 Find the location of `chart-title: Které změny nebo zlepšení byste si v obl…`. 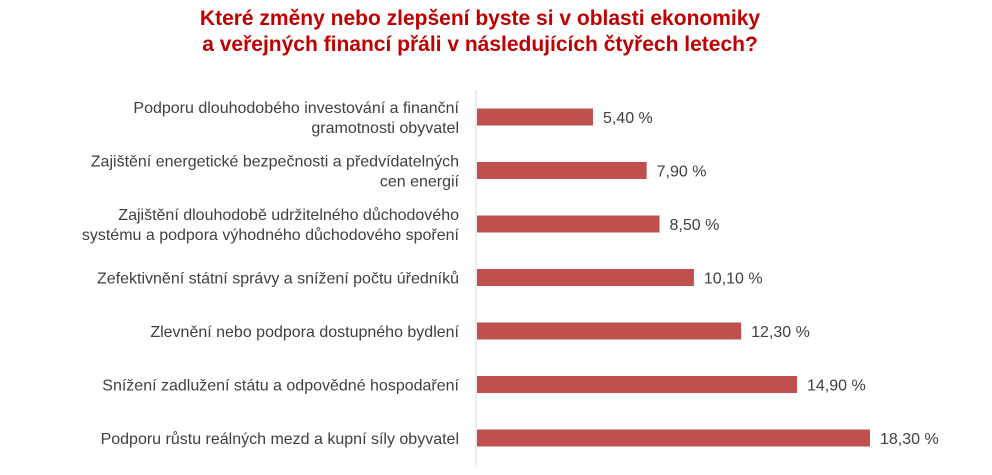

chart-title: Které změny nebo zlepšení byste si v obl… is located at coordinates (480, 32).